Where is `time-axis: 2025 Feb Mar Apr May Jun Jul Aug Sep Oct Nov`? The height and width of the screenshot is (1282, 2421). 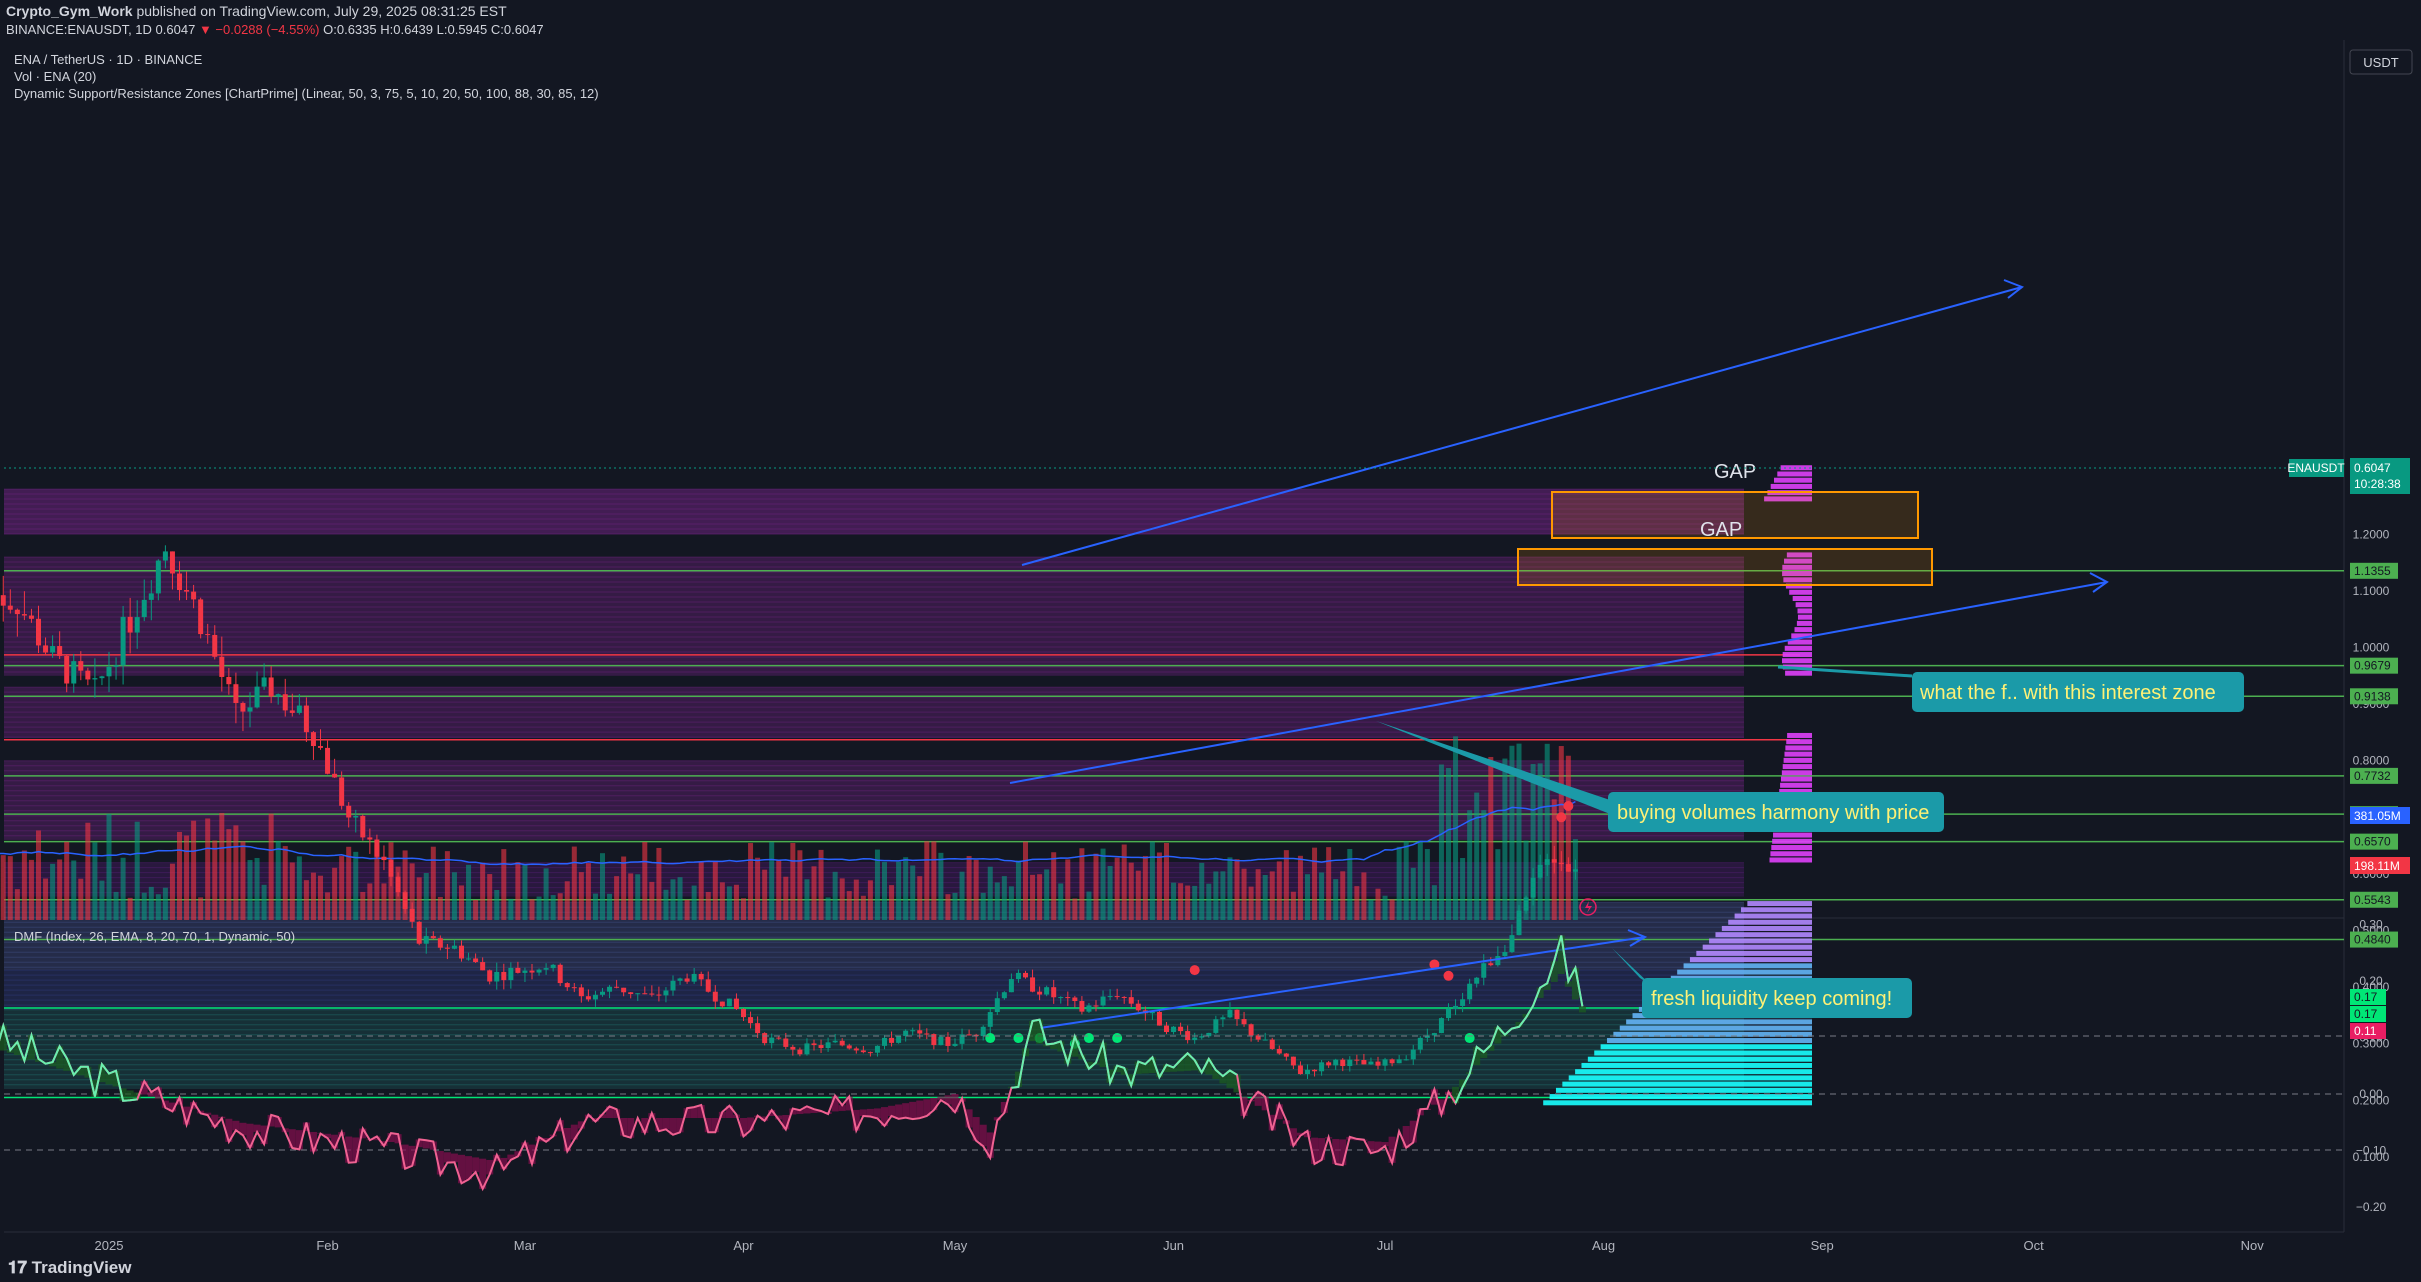 time-axis: 2025 Feb Mar Apr May Jun Jul Aug Sep Oct Nov is located at coordinates (1180, 1245).